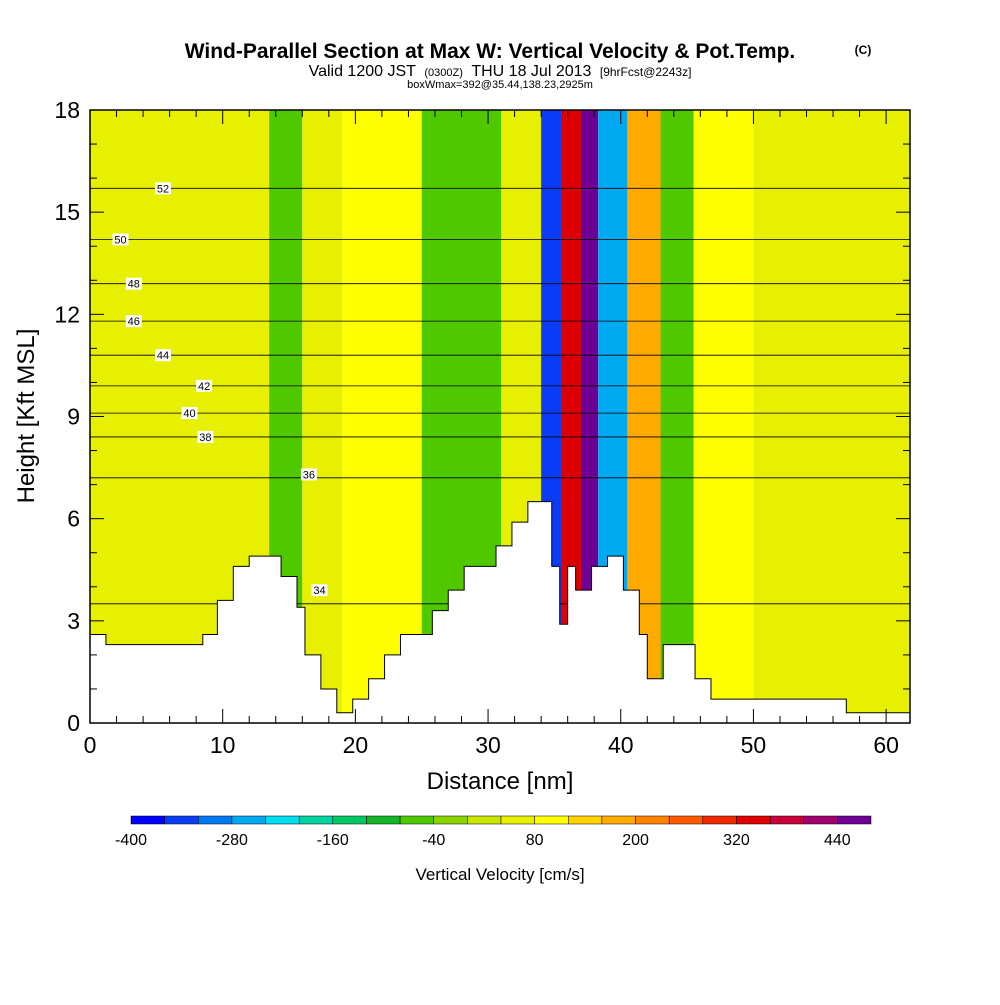 The image size is (1000, 1005). I want to click on colorbar-tick--280: -280, so click(232, 840).